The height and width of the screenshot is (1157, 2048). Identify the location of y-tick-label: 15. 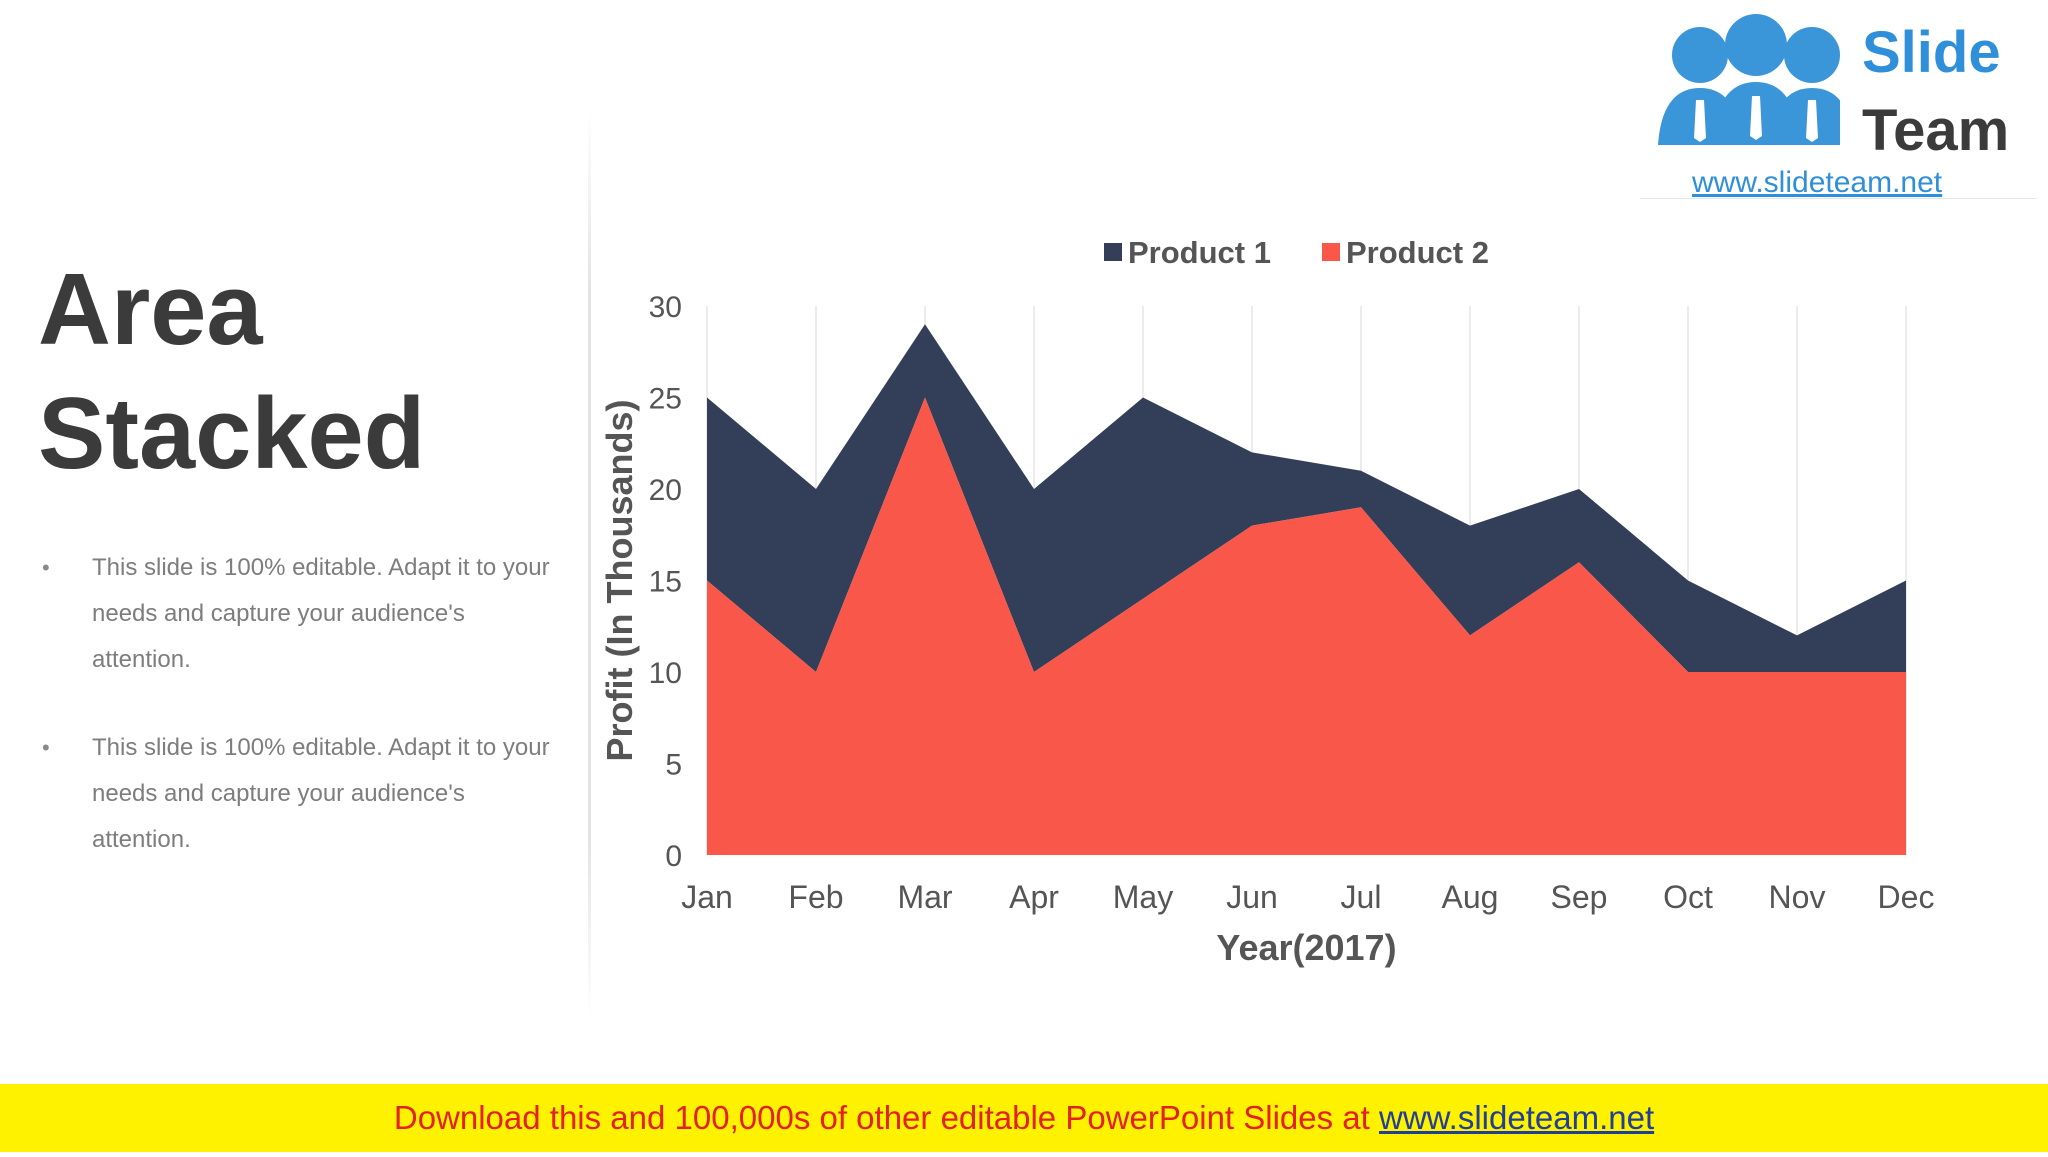
(665, 582).